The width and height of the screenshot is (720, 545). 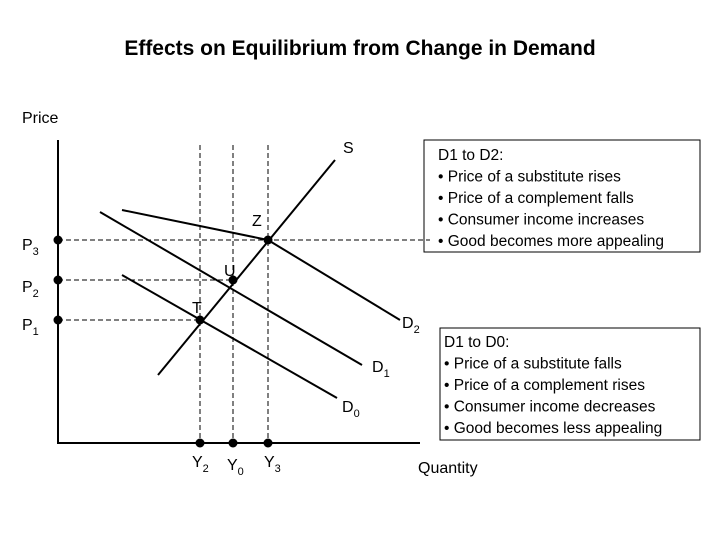 What do you see at coordinates (470, 155) in the screenshot?
I see `box-heading: D1 to D2:` at bounding box center [470, 155].